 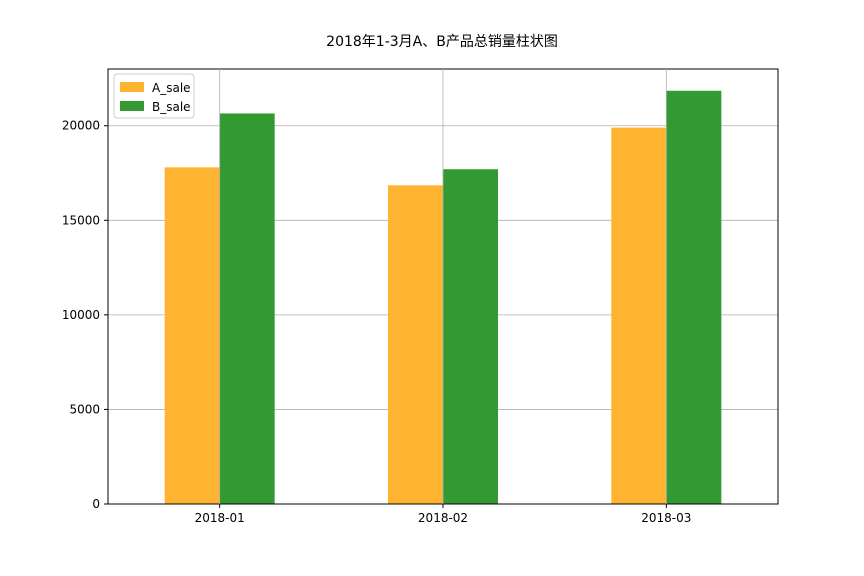 I want to click on chart-title: 2018年1-3月A、B产品总销量柱状图, so click(x=442, y=42).